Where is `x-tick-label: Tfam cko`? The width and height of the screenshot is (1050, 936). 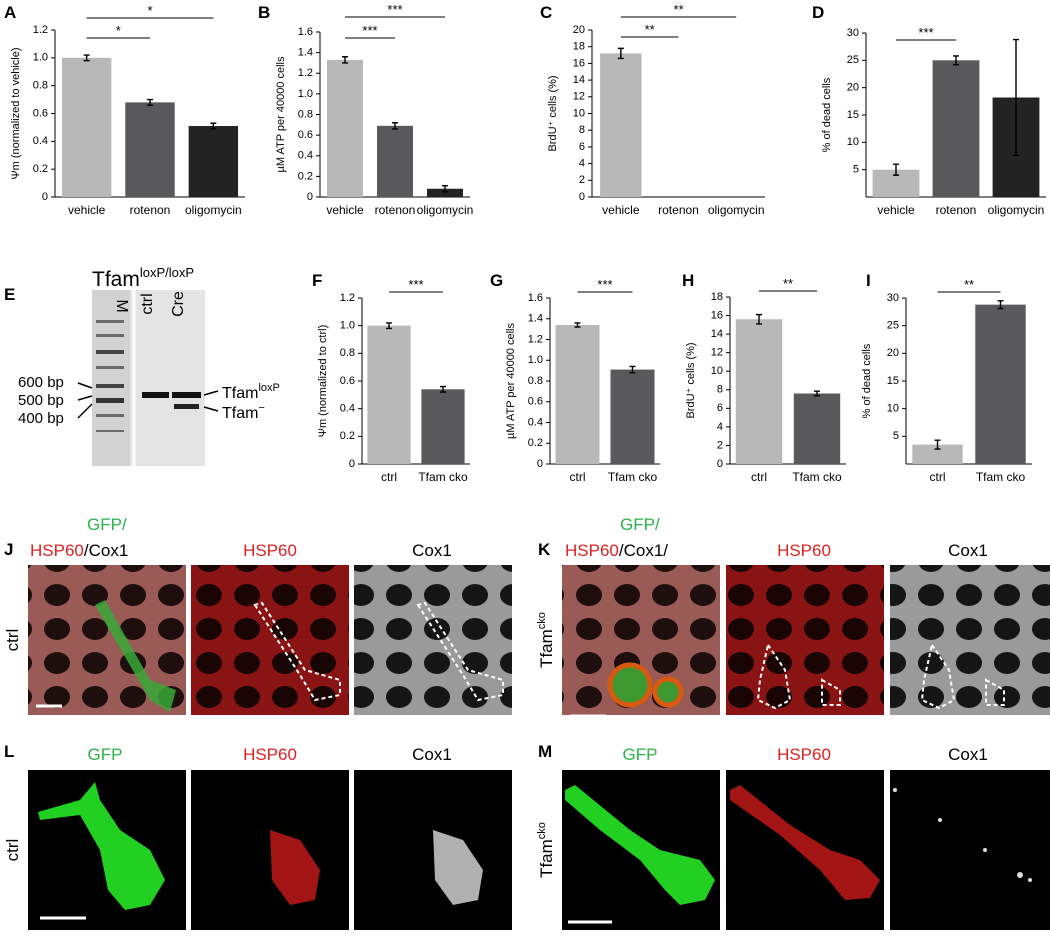
x-tick-label: Tfam cko is located at coordinates (443, 477).